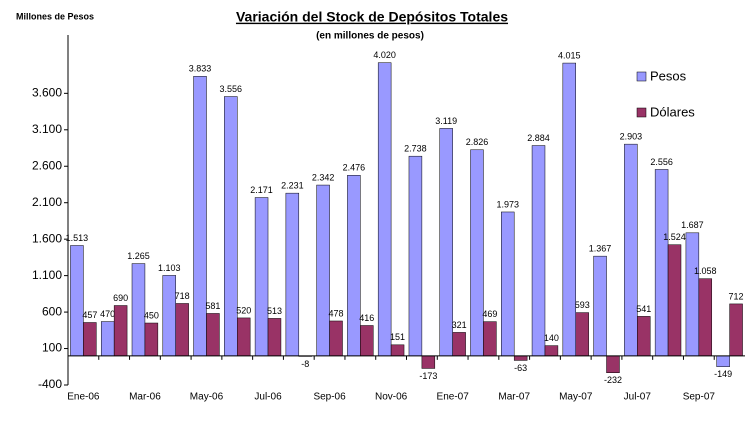 Image resolution: width=755 pixels, height=442 pixels. Describe the element at coordinates (323, 177) in the screenshot. I see `value-label: 2.342` at that location.